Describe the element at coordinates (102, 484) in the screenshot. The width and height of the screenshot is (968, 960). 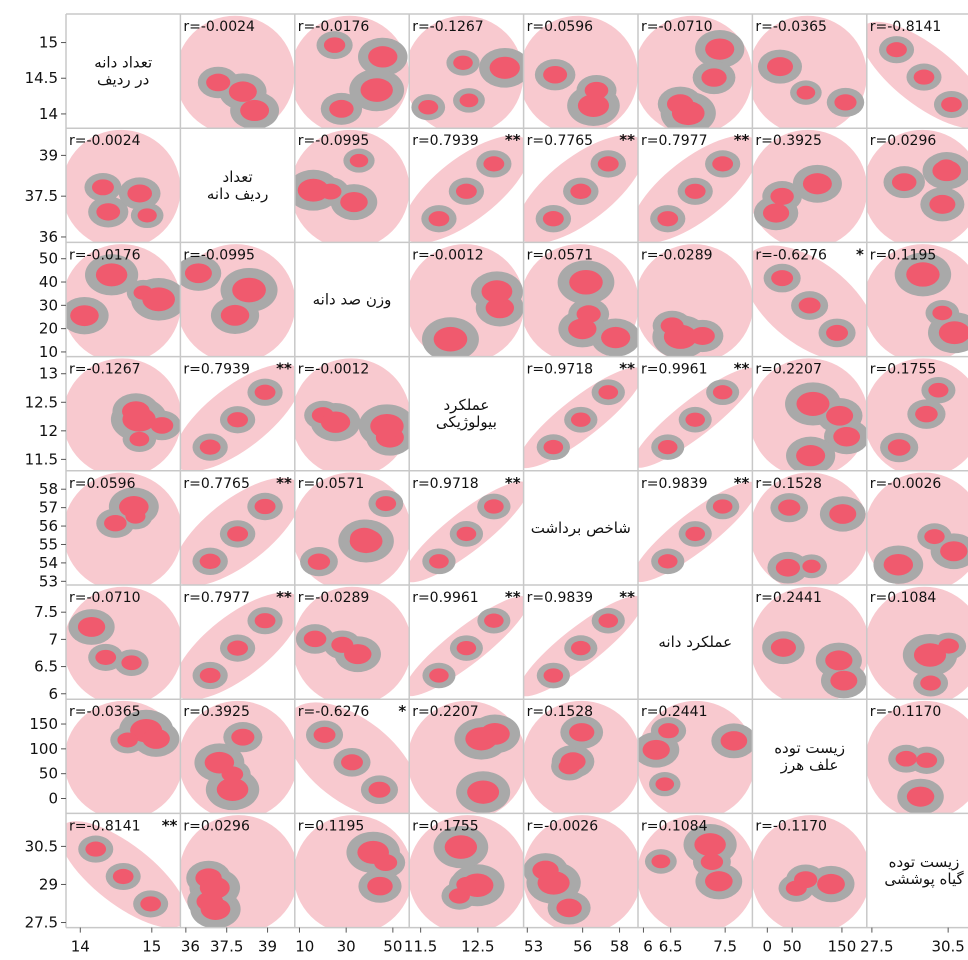
I see `correlation-label: r=0.0596` at that location.